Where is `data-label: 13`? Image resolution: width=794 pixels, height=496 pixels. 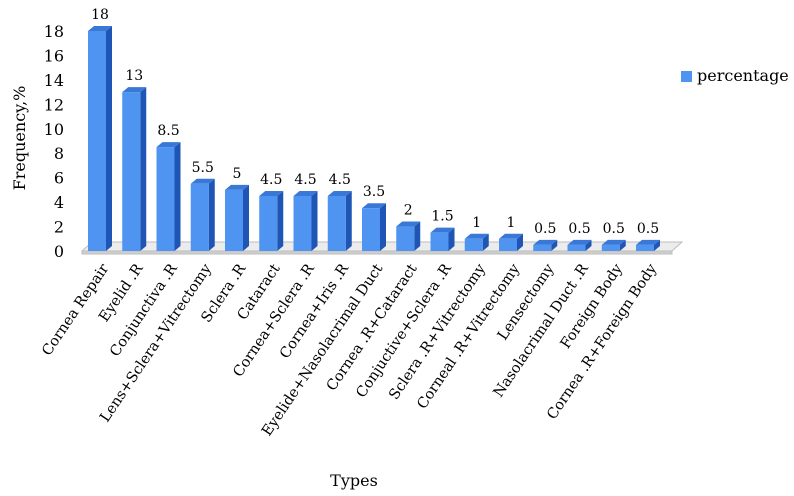 data-label: 13 is located at coordinates (134, 76).